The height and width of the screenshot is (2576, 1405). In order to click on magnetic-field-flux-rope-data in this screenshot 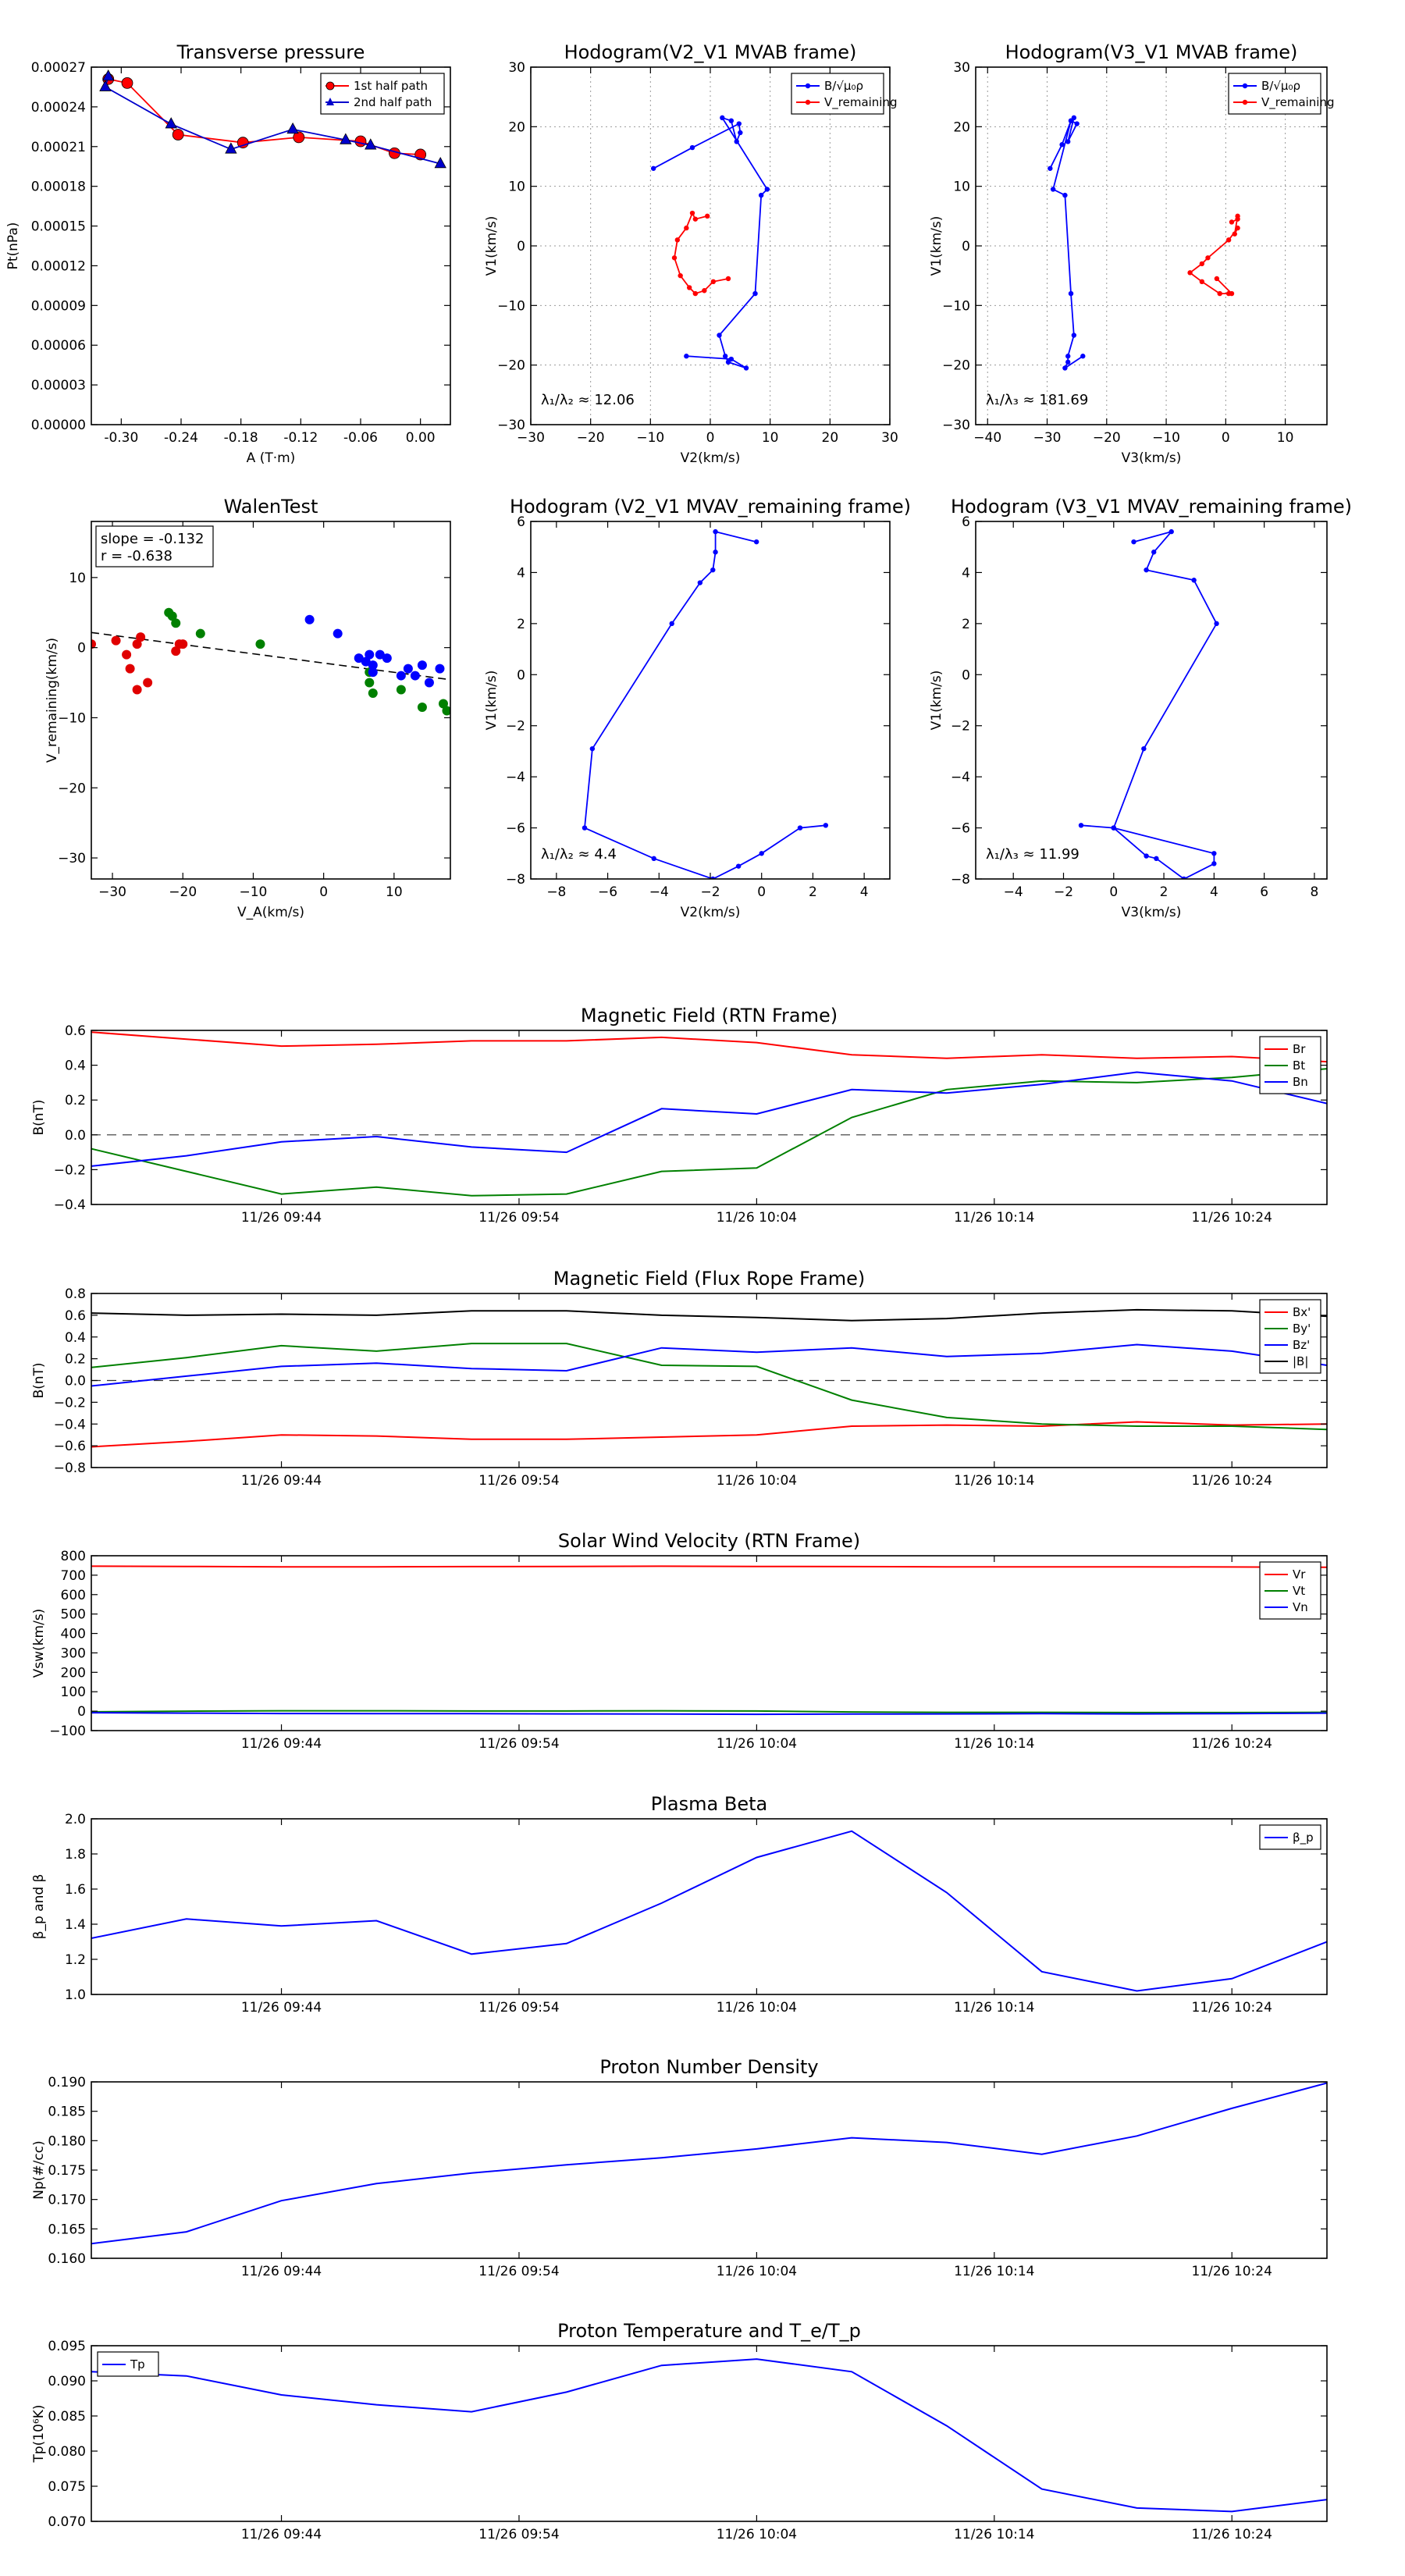, I will do `click(709, 1378)`.